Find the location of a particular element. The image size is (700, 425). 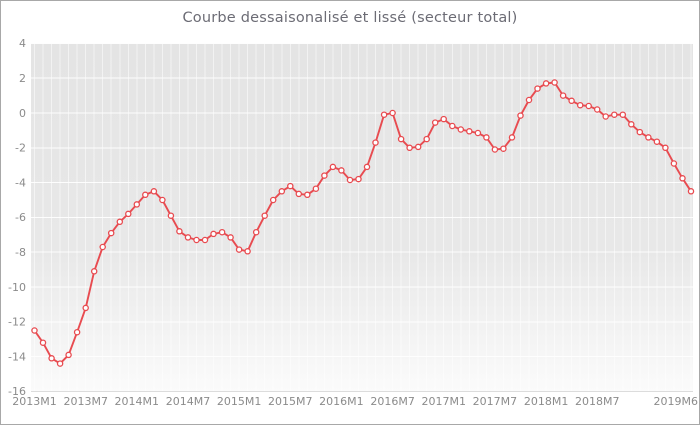

y-tick-label: -4 is located at coordinates (20, 182).